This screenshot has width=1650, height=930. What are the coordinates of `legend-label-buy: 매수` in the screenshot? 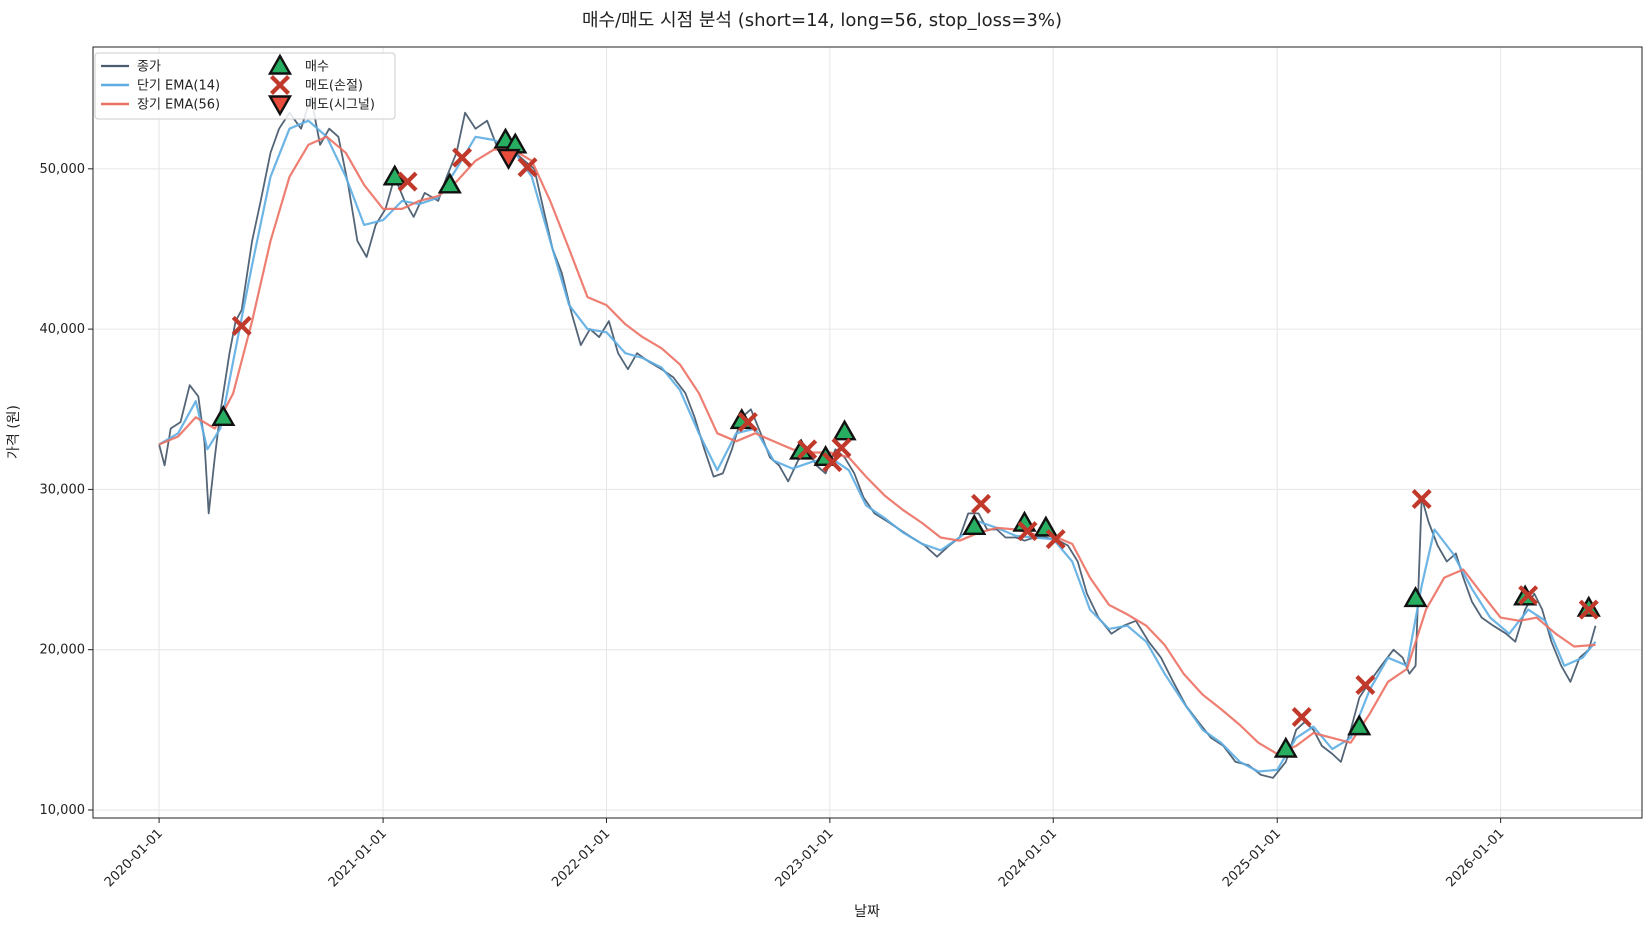 It's located at (317, 67).